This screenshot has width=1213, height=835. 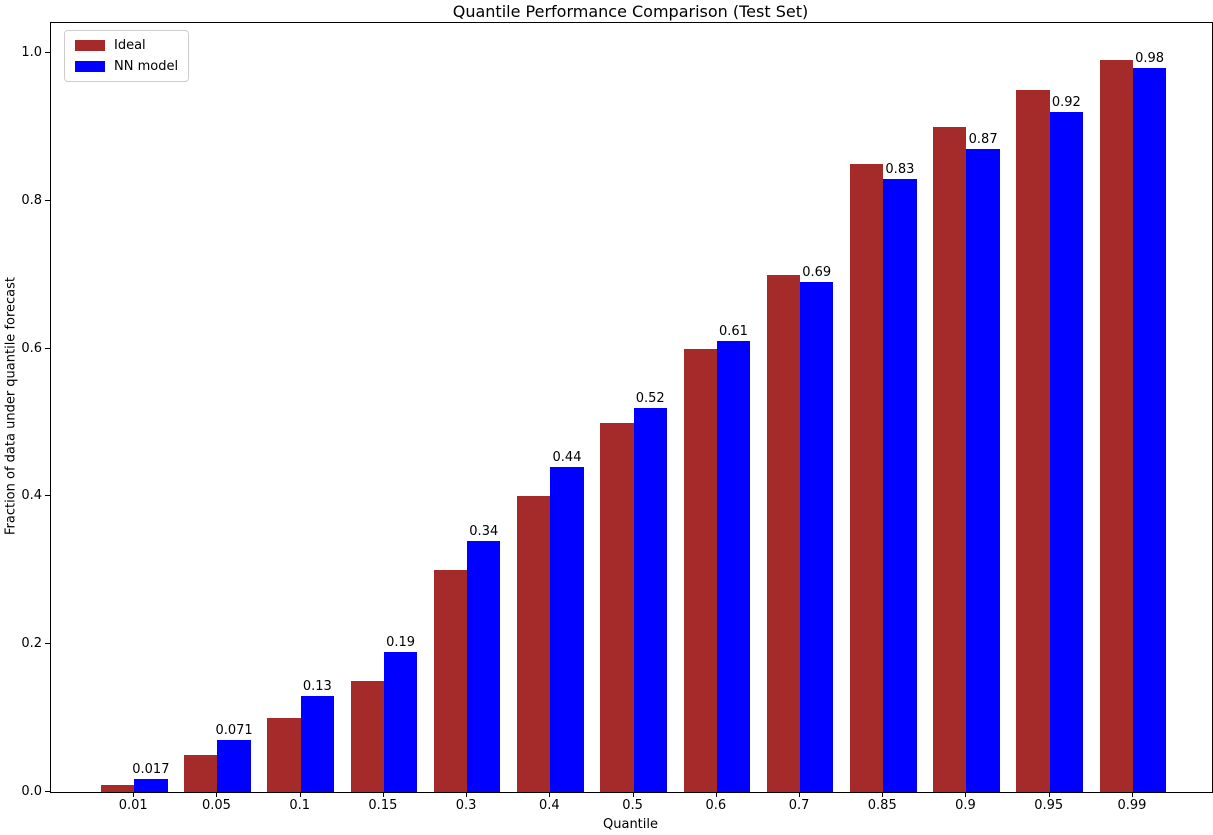 I want to click on legend-label-ideal: Ideal, so click(x=130, y=45).